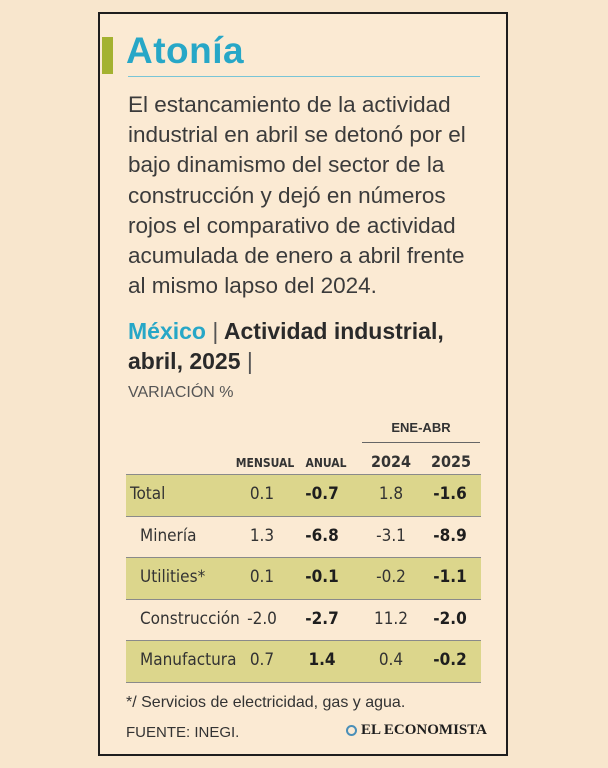 The image size is (608, 768). I want to click on brand-logo: EL ECONOMISTA, so click(416, 730).